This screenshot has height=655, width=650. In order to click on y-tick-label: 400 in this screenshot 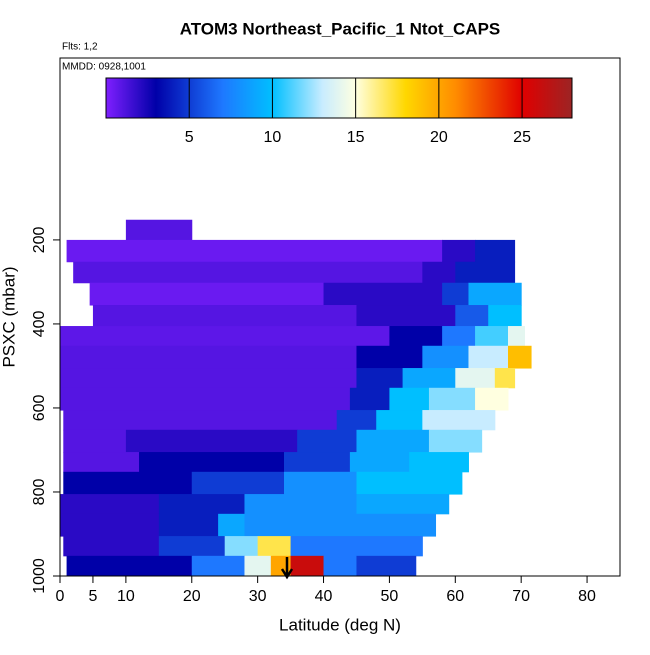, I will do `click(39, 323)`.